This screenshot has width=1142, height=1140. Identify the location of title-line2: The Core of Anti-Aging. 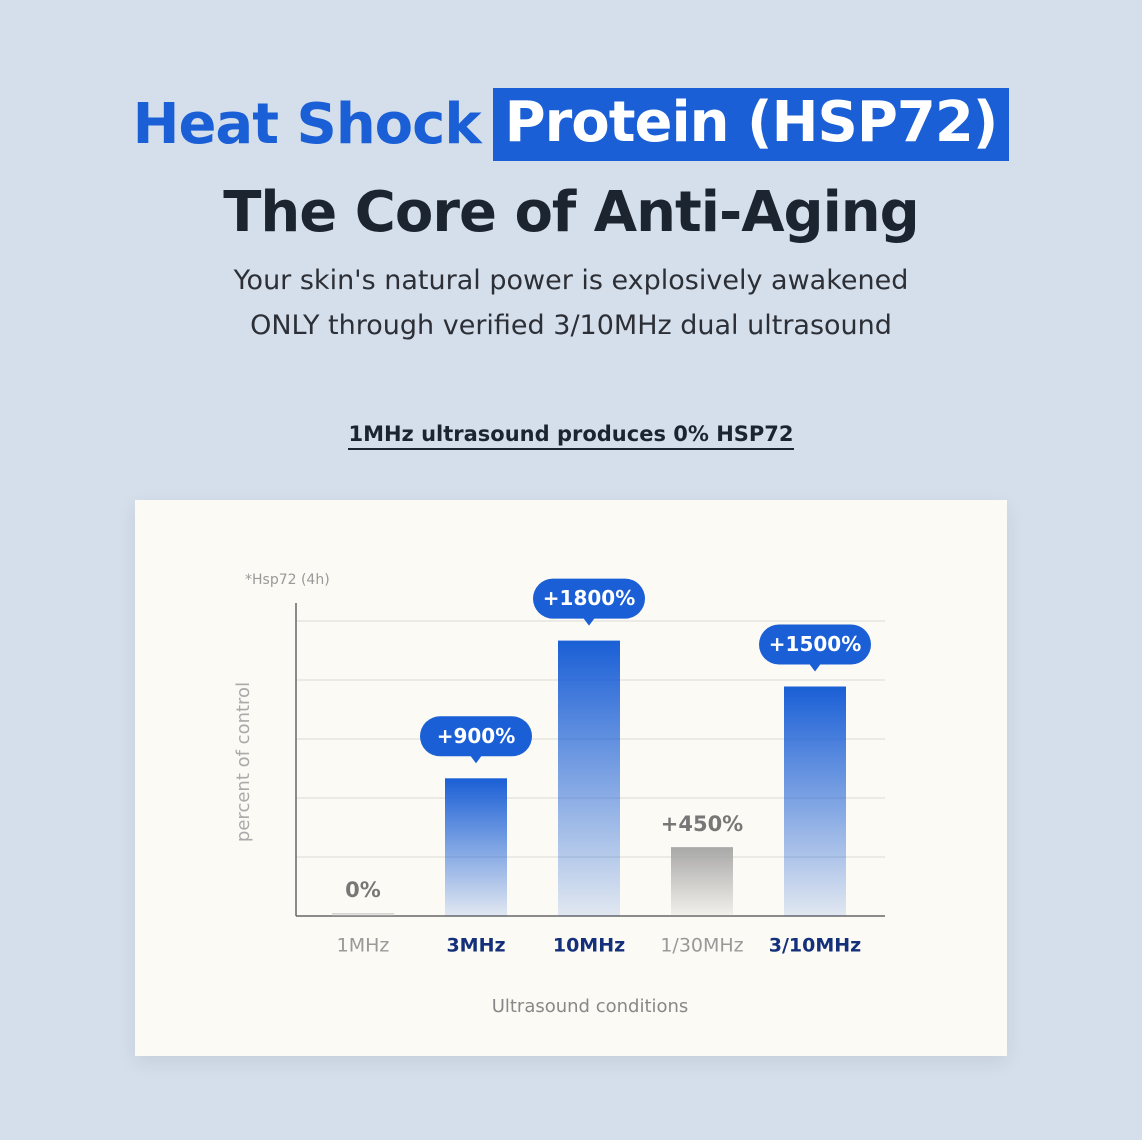
(571, 212).